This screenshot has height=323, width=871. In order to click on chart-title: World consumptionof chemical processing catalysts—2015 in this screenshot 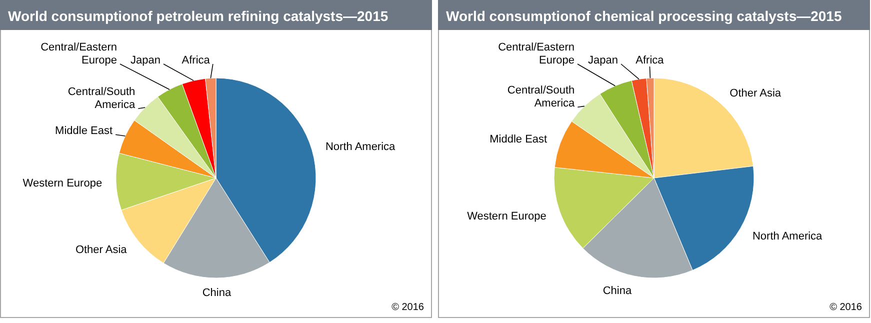, I will do `click(644, 16)`.